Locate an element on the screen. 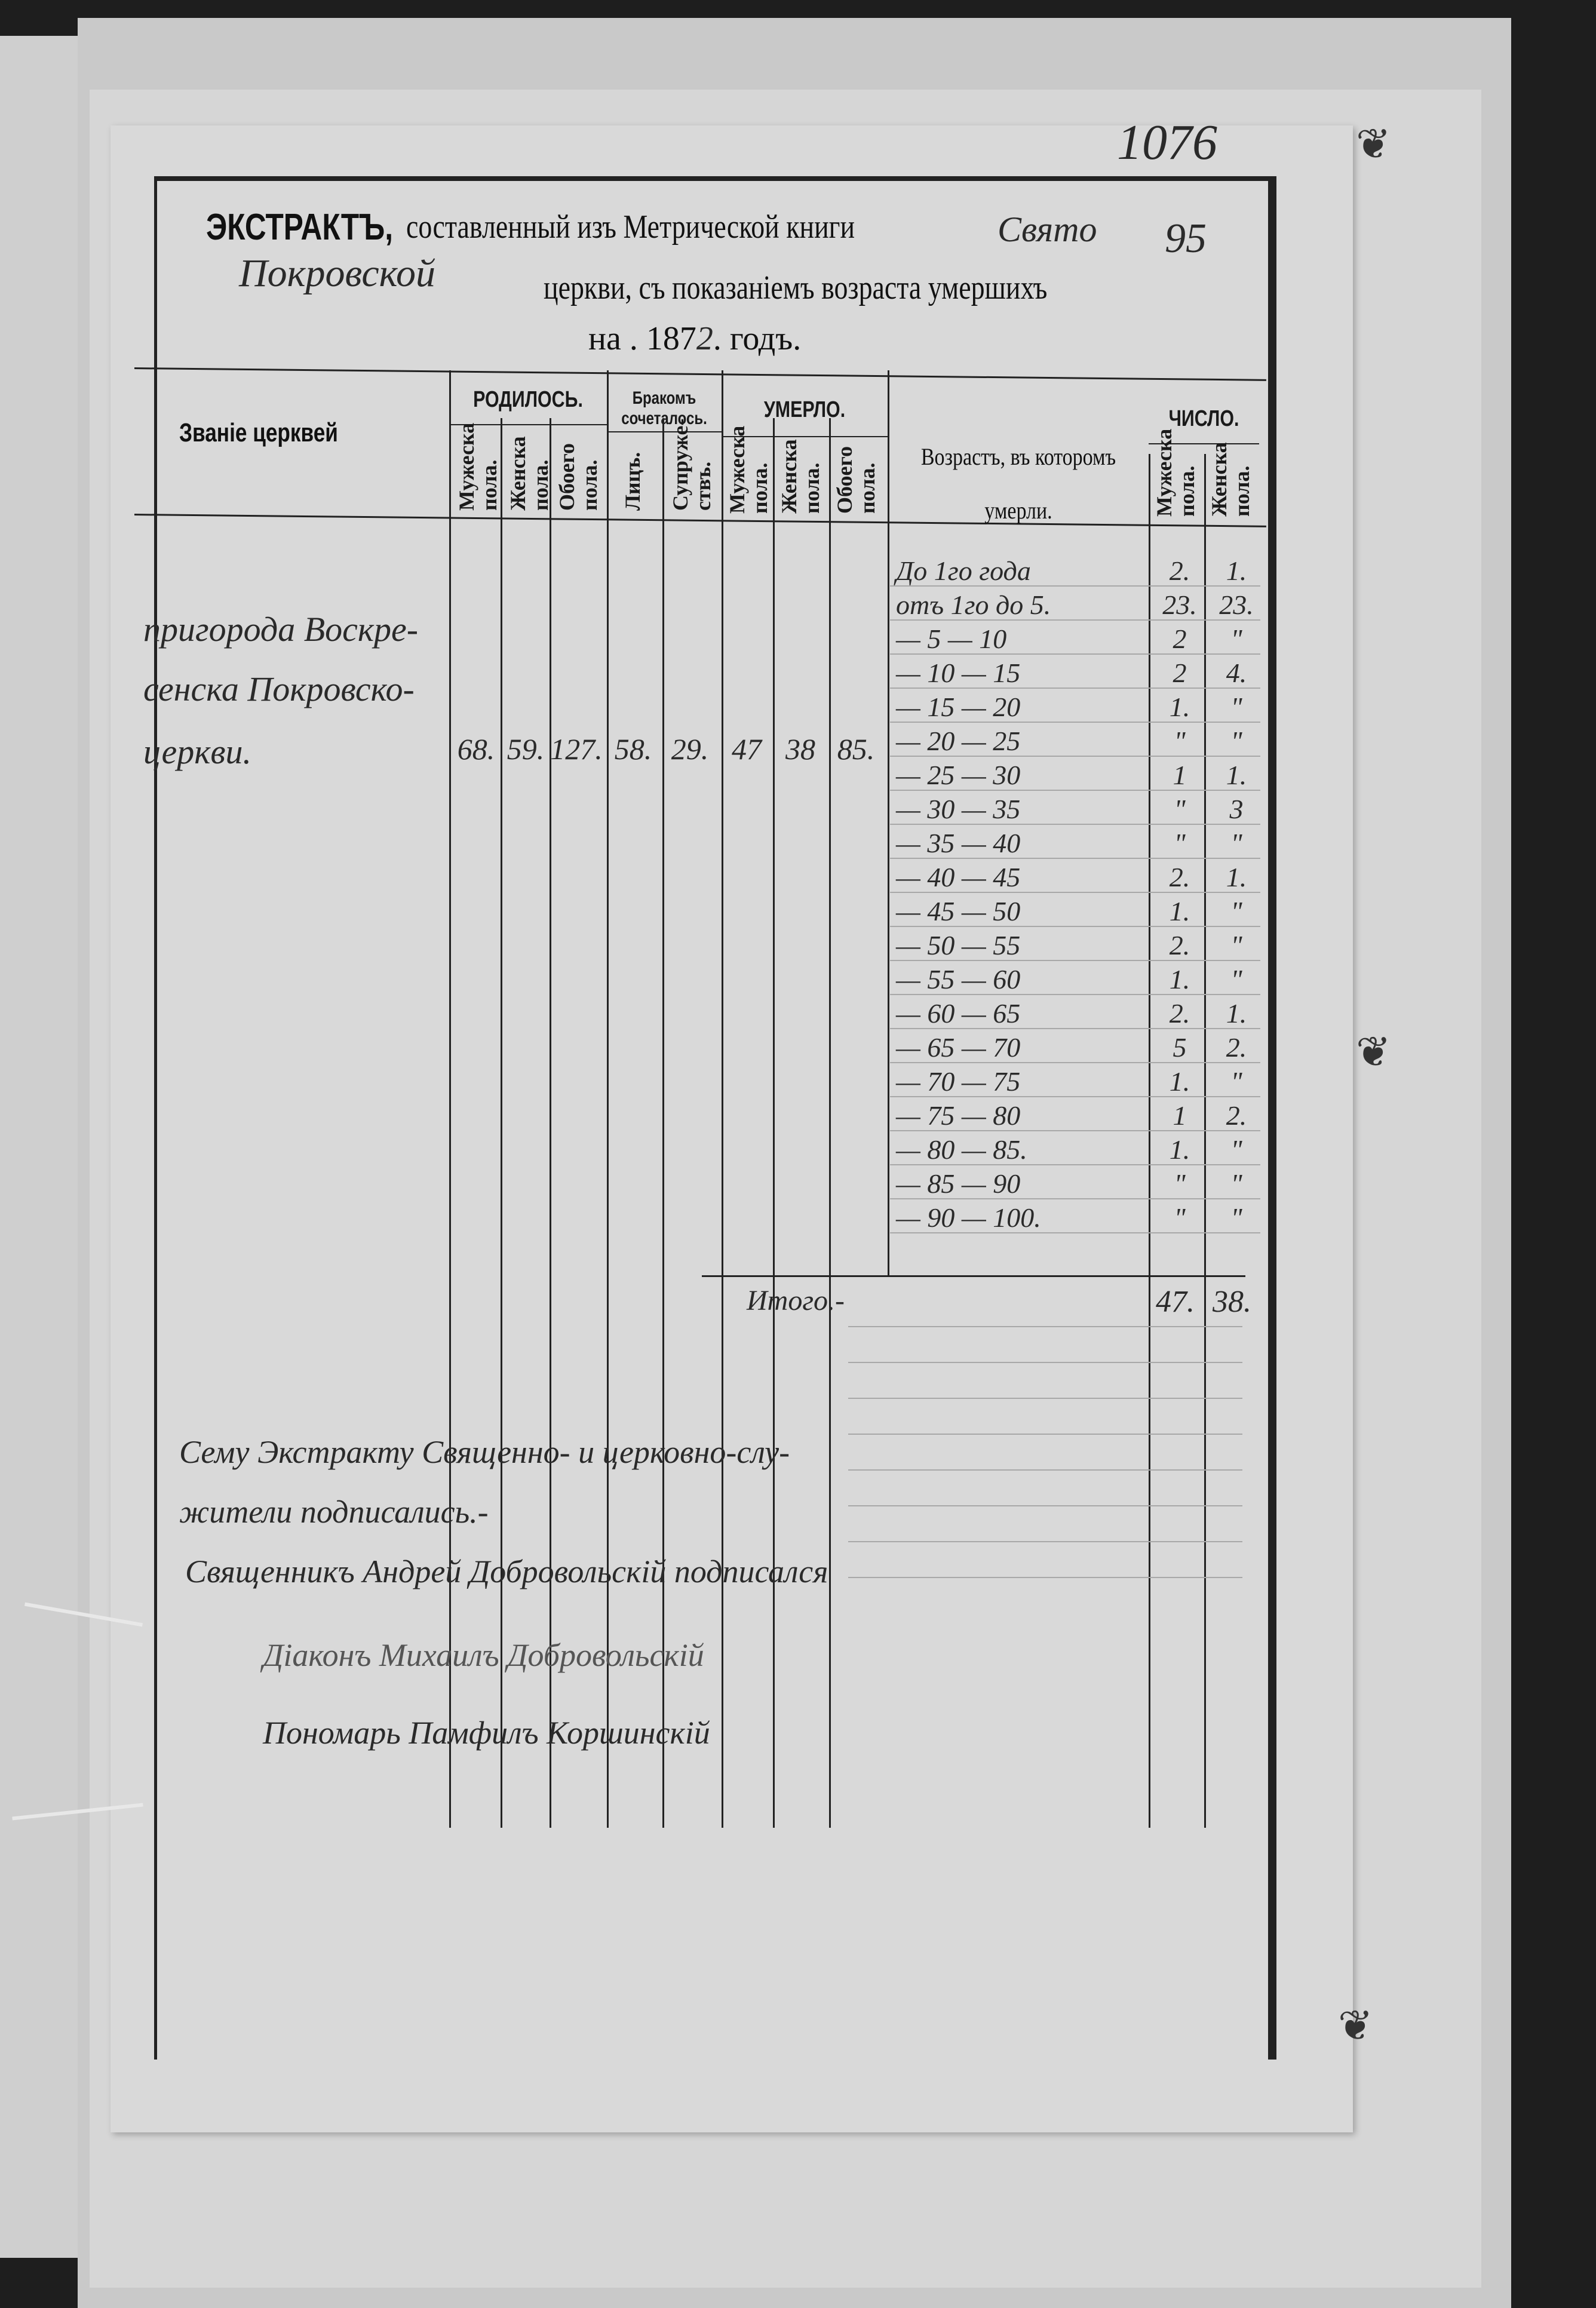  margin-number: 95 is located at coordinates (1186, 239).